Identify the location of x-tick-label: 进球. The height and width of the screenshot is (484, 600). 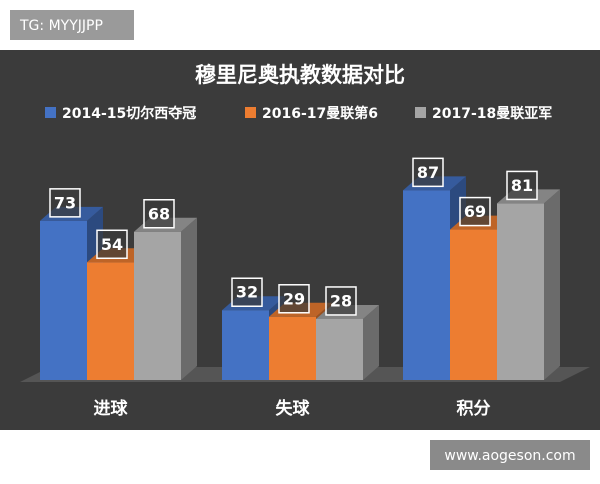
(111, 409).